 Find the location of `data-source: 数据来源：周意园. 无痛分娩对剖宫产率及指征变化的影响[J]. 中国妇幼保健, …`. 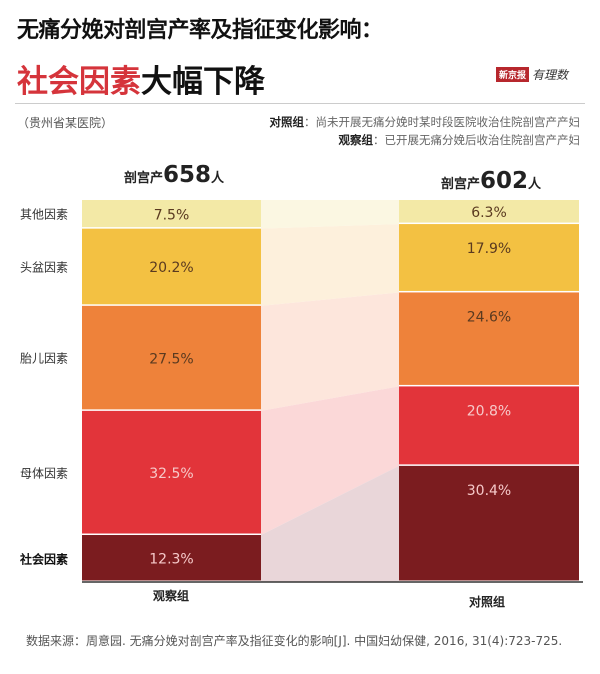

data-source: 数据来源：周意园. 无痛分娩对剖宫产率及指征变化的影响[J]. 中国妇幼保健, … is located at coordinates (294, 641).